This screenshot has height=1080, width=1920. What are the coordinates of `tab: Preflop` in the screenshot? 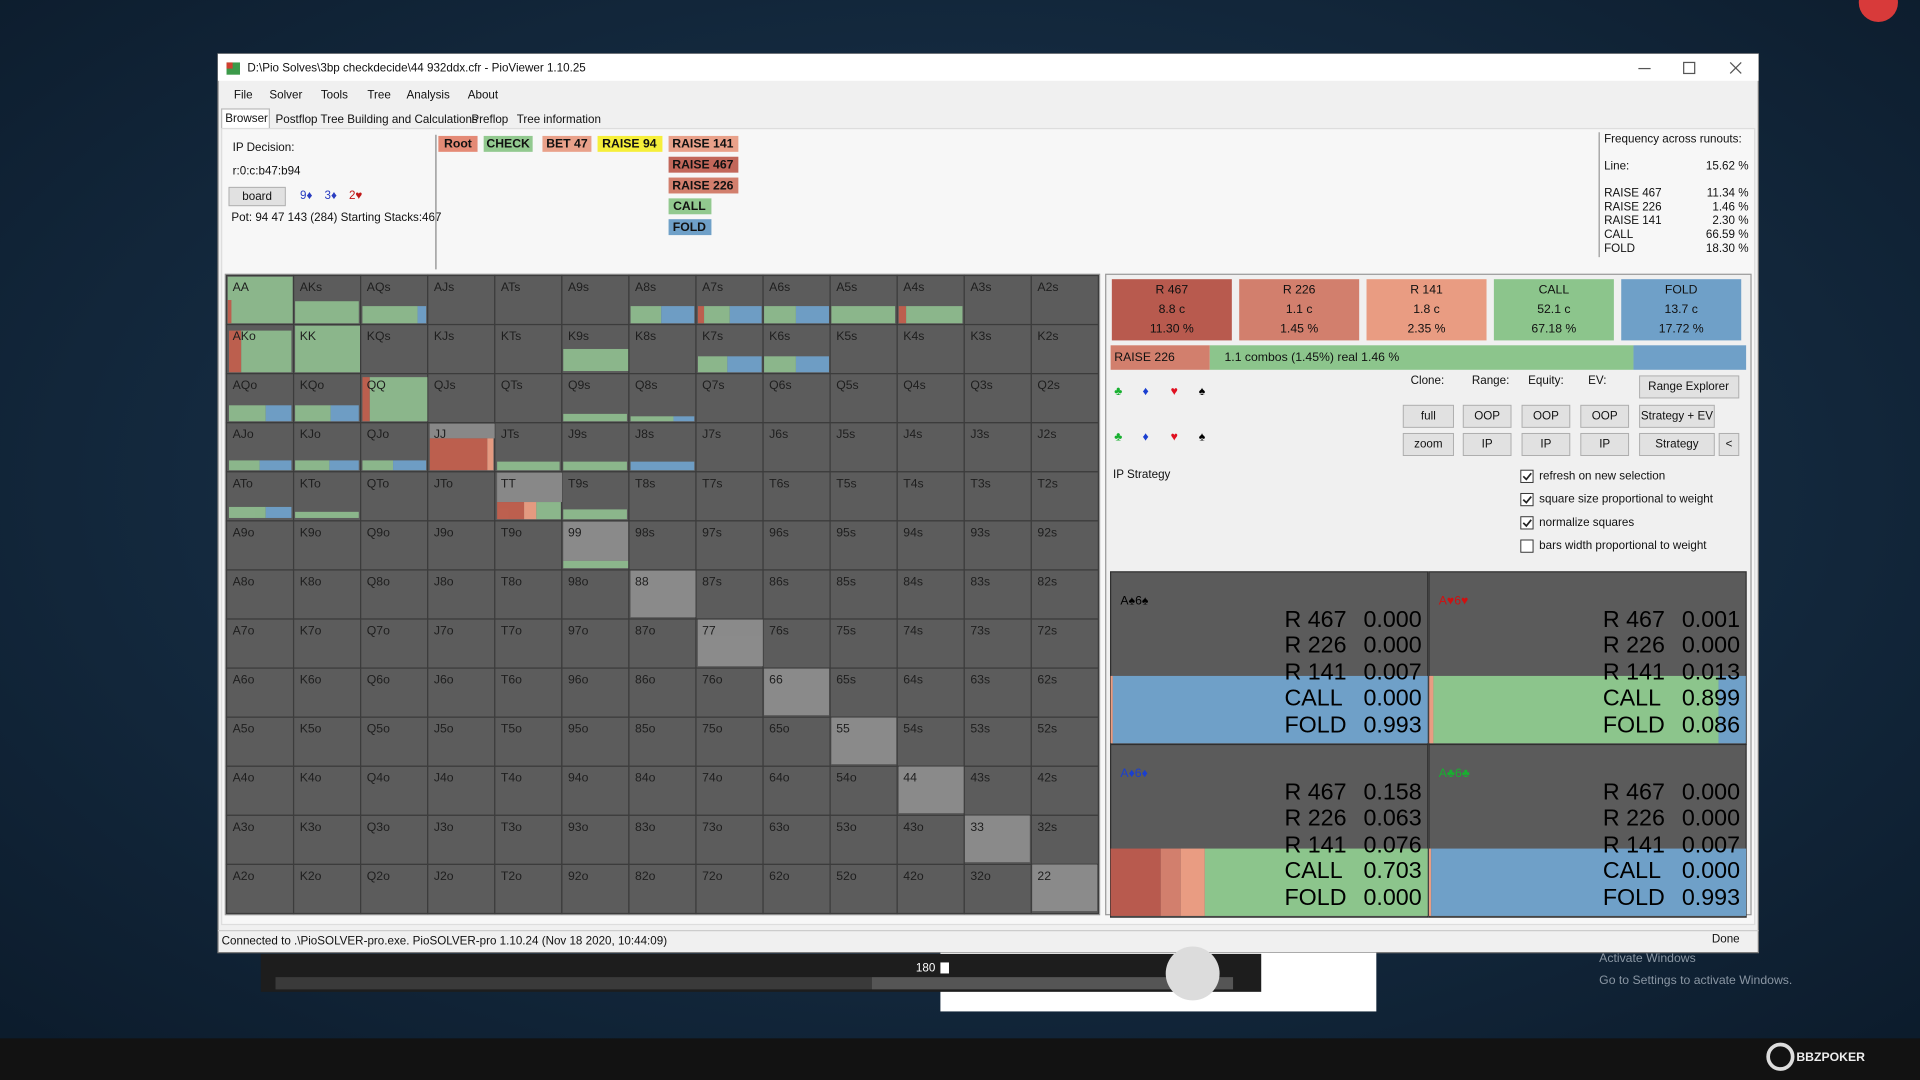 It's located at (489, 119).